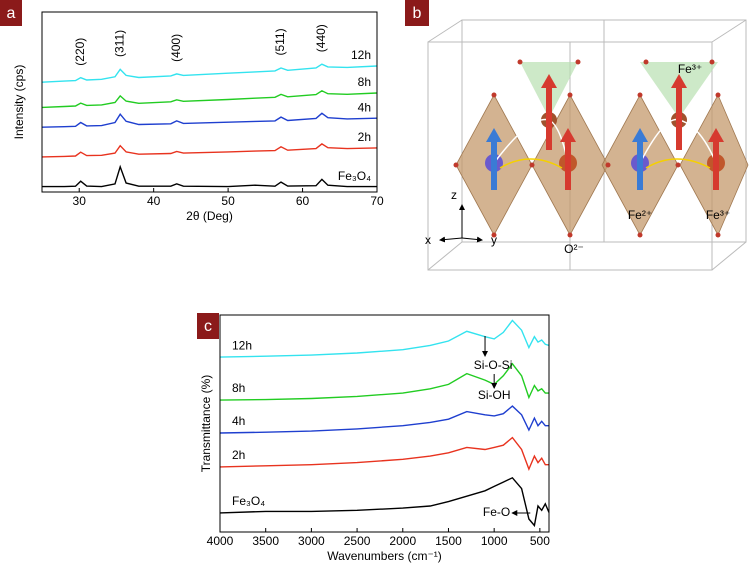 The height and width of the screenshot is (568, 750). Describe the element at coordinates (176, 48) in the screenshot. I see `peak-label: (400)` at that location.